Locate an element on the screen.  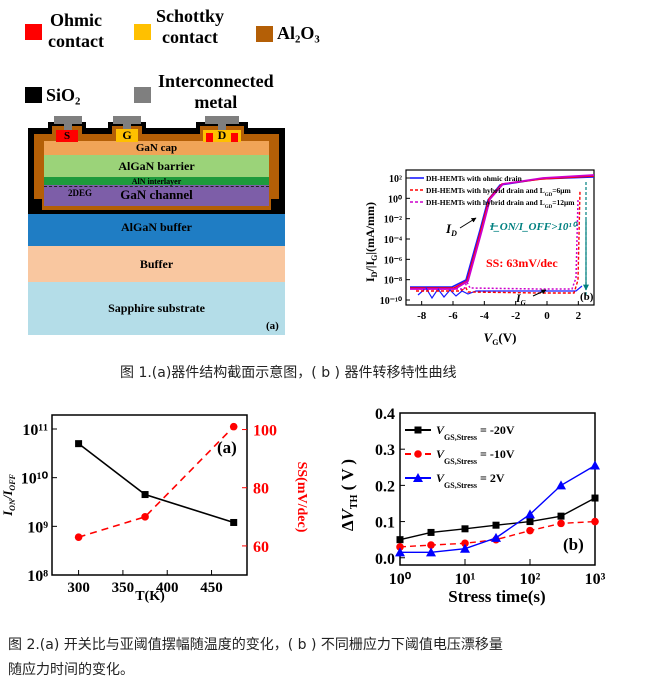
gan-cap-layer: GaN cap is located at coordinates (156, 148).